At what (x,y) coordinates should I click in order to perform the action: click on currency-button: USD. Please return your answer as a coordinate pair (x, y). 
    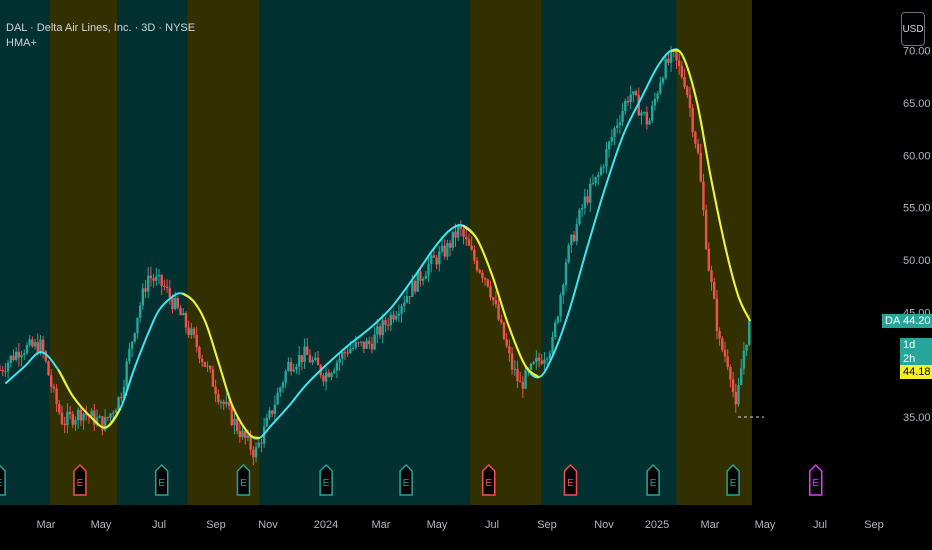
    Looking at the image, I should click on (913, 29).